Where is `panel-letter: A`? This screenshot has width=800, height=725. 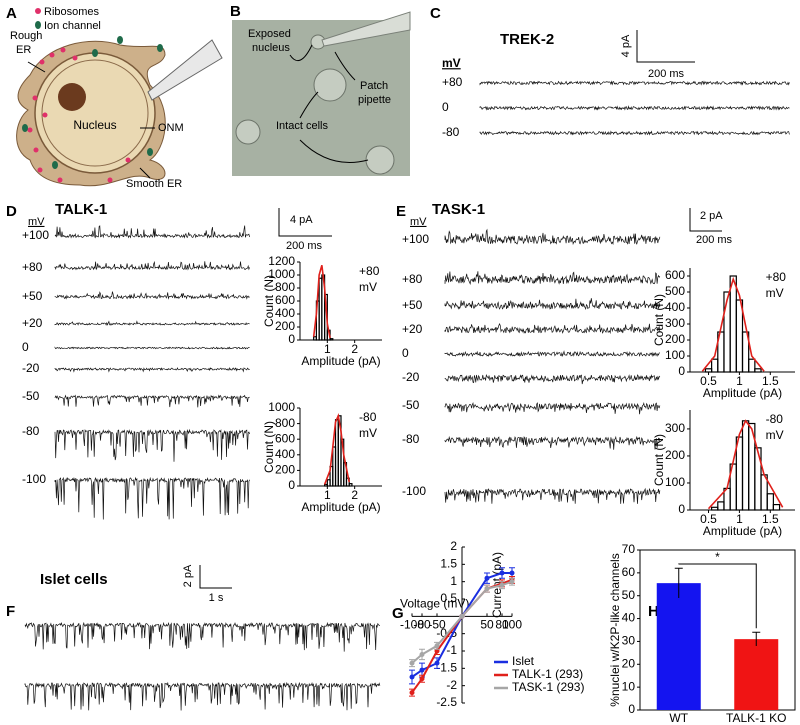
panel-letter: A is located at coordinates (11, 13).